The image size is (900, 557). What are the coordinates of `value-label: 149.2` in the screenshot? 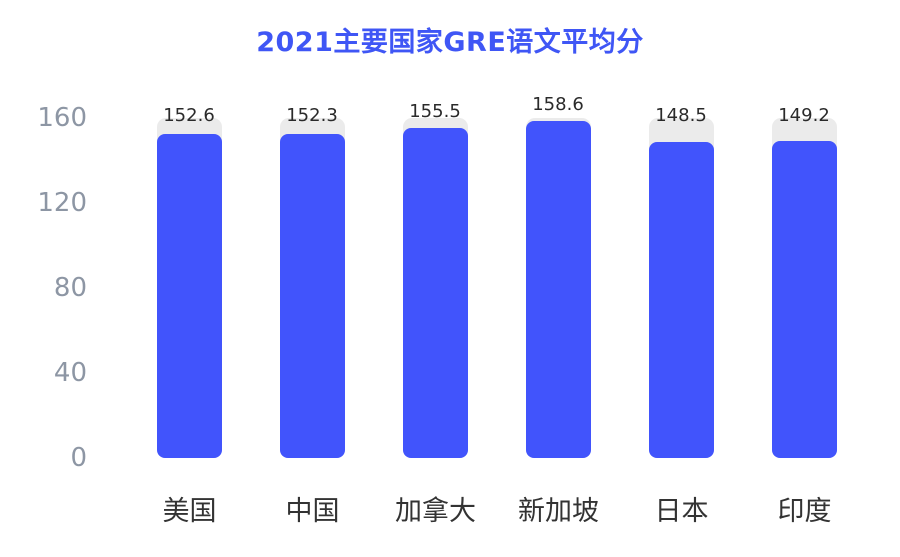 It's located at (804, 115).